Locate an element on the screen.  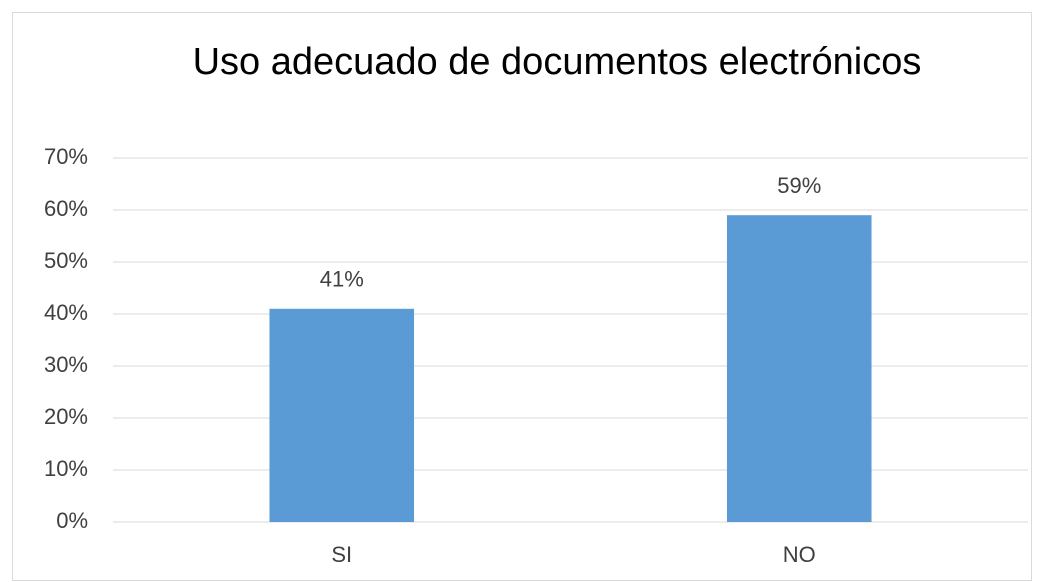
data-label: 41% is located at coordinates (342, 279).